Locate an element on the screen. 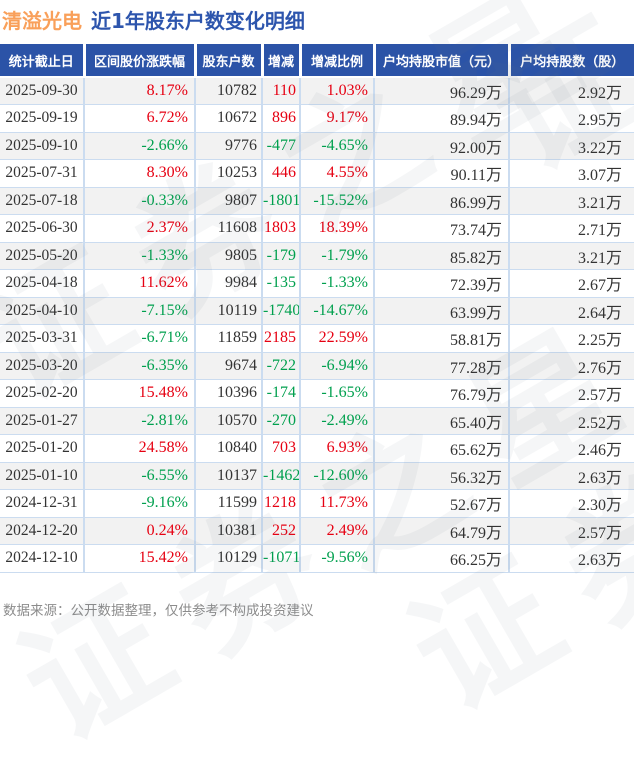  cell-avg-value: 92.00万 is located at coordinates (441, 146).